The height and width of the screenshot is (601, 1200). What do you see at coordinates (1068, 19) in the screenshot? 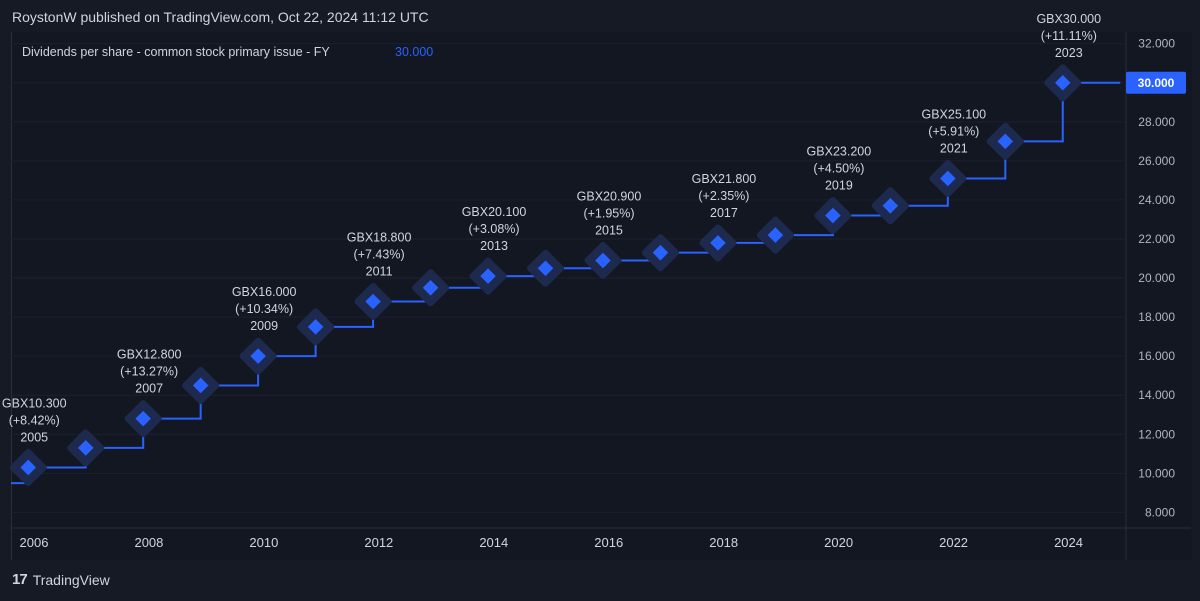
I see `annotation-value: GBX30.000` at bounding box center [1068, 19].